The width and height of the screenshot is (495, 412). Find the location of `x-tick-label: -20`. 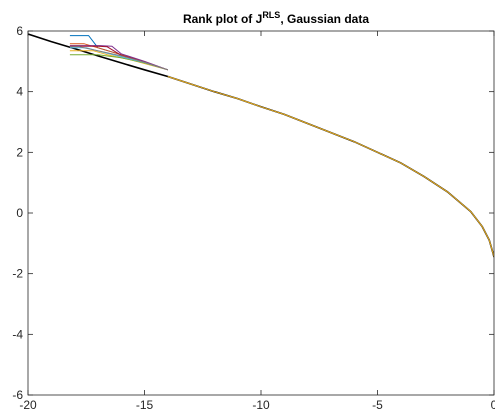

x-tick-label: -20 is located at coordinates (28, 405).